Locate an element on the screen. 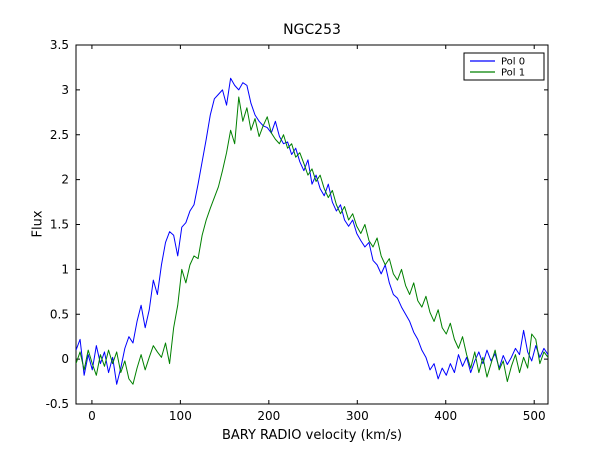  legend-box is located at coordinates (504, 66).